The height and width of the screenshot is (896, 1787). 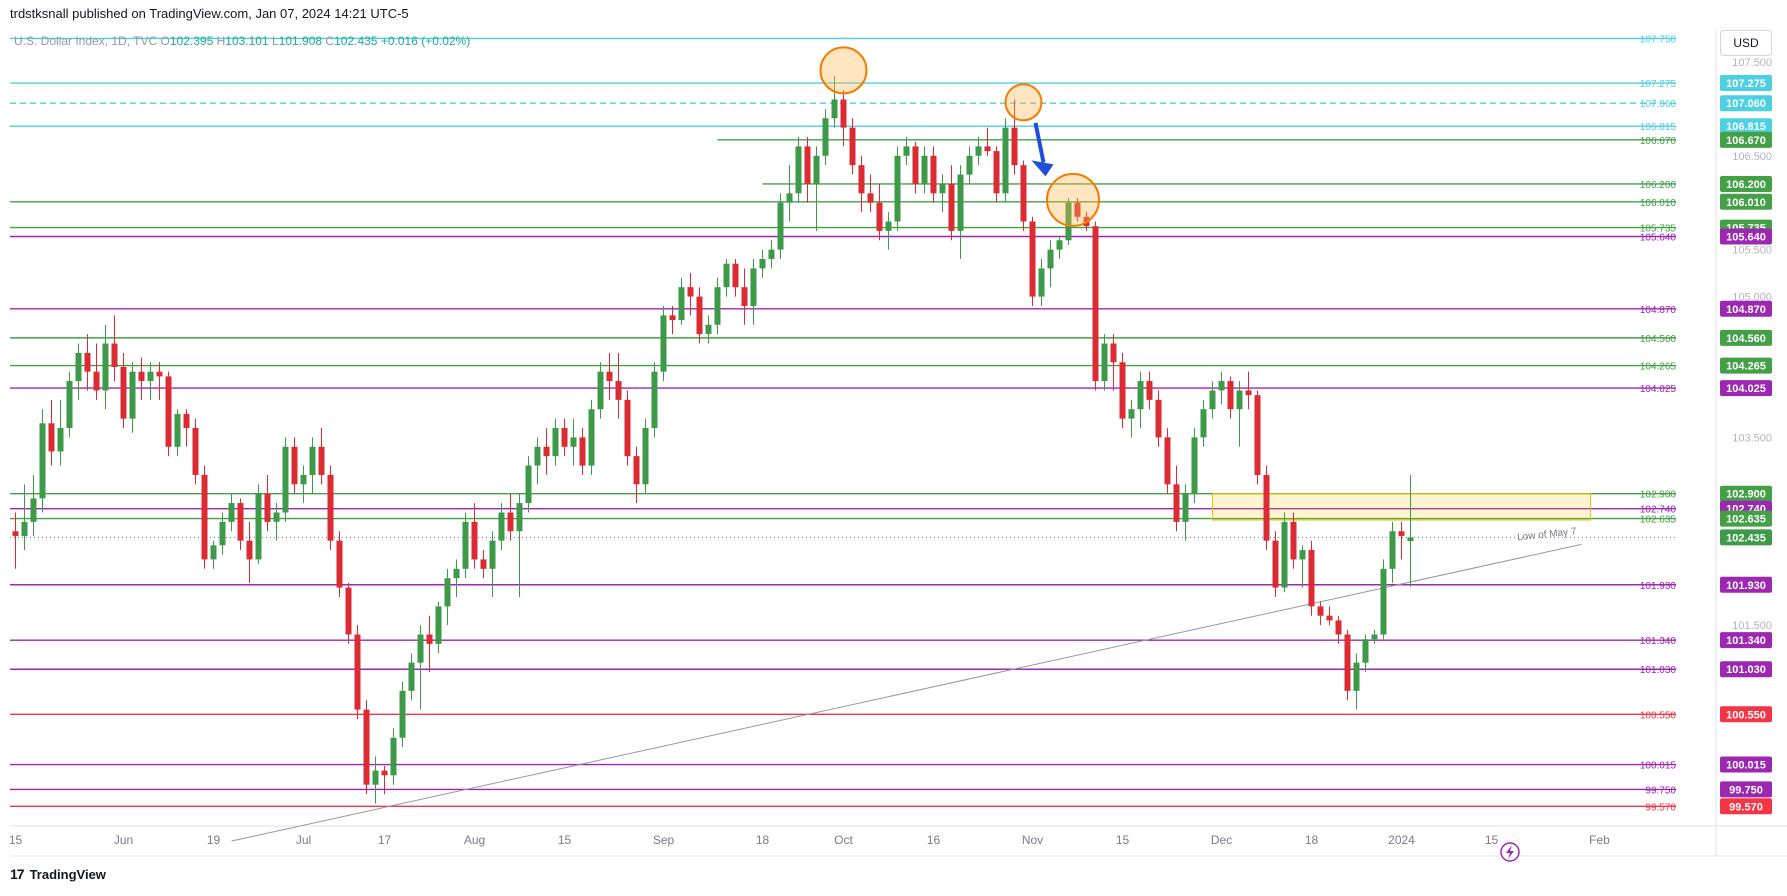 I want to click on currency-button: USD, so click(x=1746, y=43).